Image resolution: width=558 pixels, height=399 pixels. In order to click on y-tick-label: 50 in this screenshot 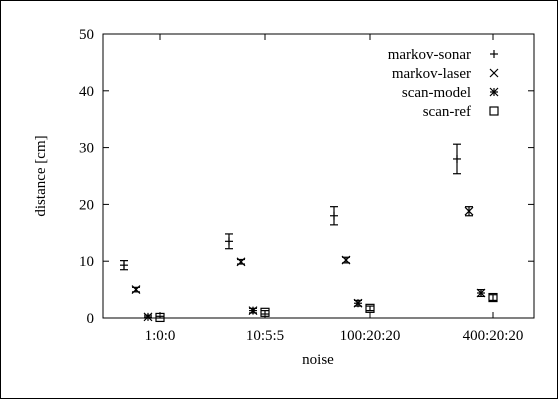, I will do `click(86, 35)`.